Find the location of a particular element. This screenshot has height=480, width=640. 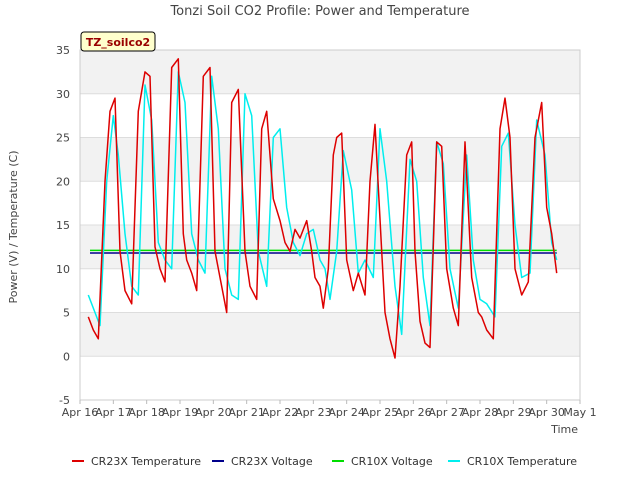

y-tick-label: 25 is located at coordinates (63, 138).